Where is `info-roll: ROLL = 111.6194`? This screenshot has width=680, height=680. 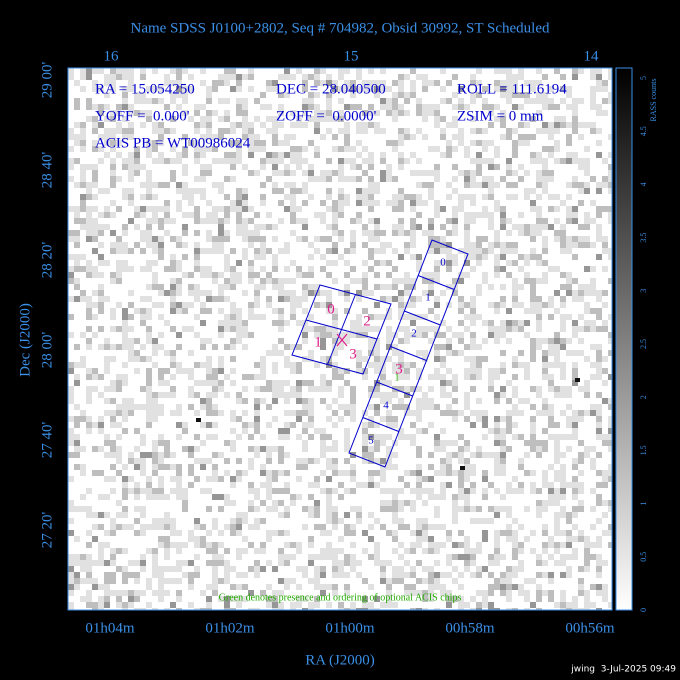
info-roll: ROLL = 111.6194 is located at coordinates (512, 89).